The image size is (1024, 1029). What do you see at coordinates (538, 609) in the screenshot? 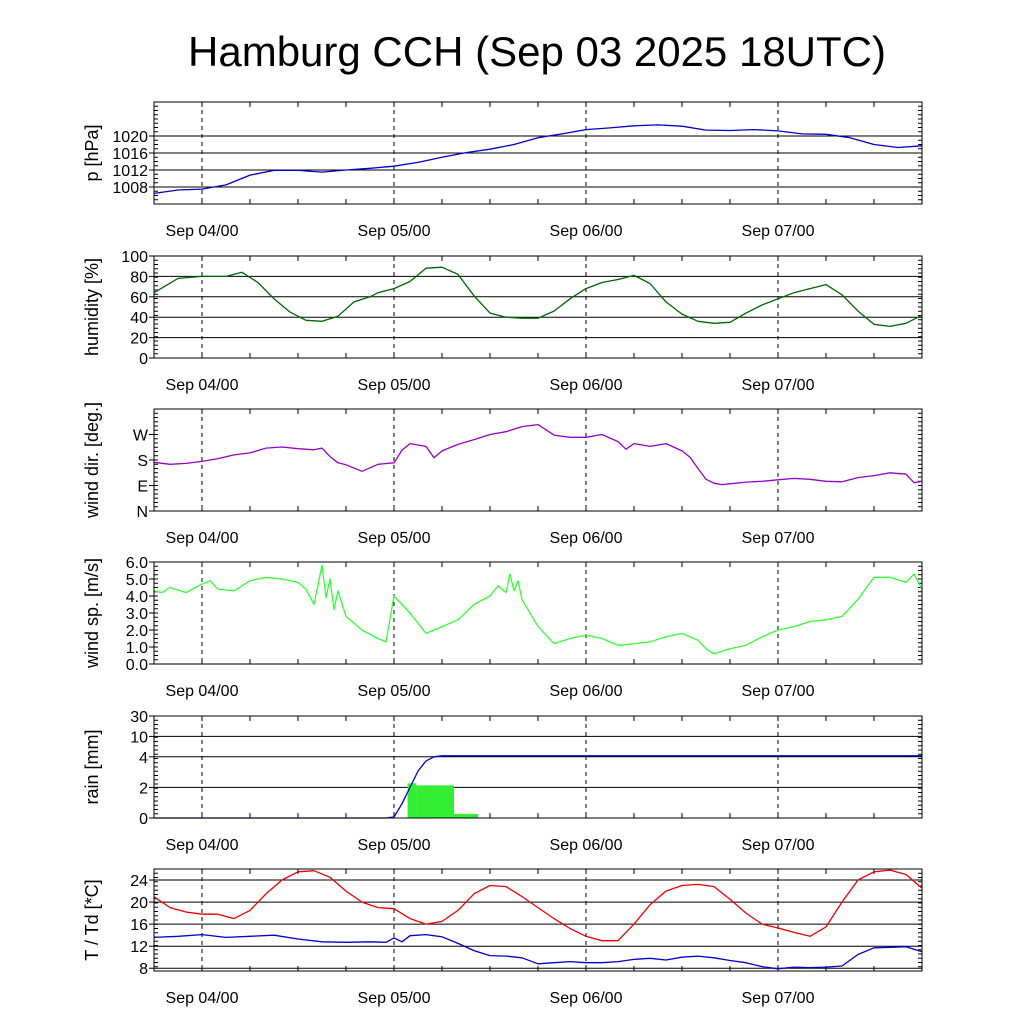
I see `series-line-wind_speed` at bounding box center [538, 609].